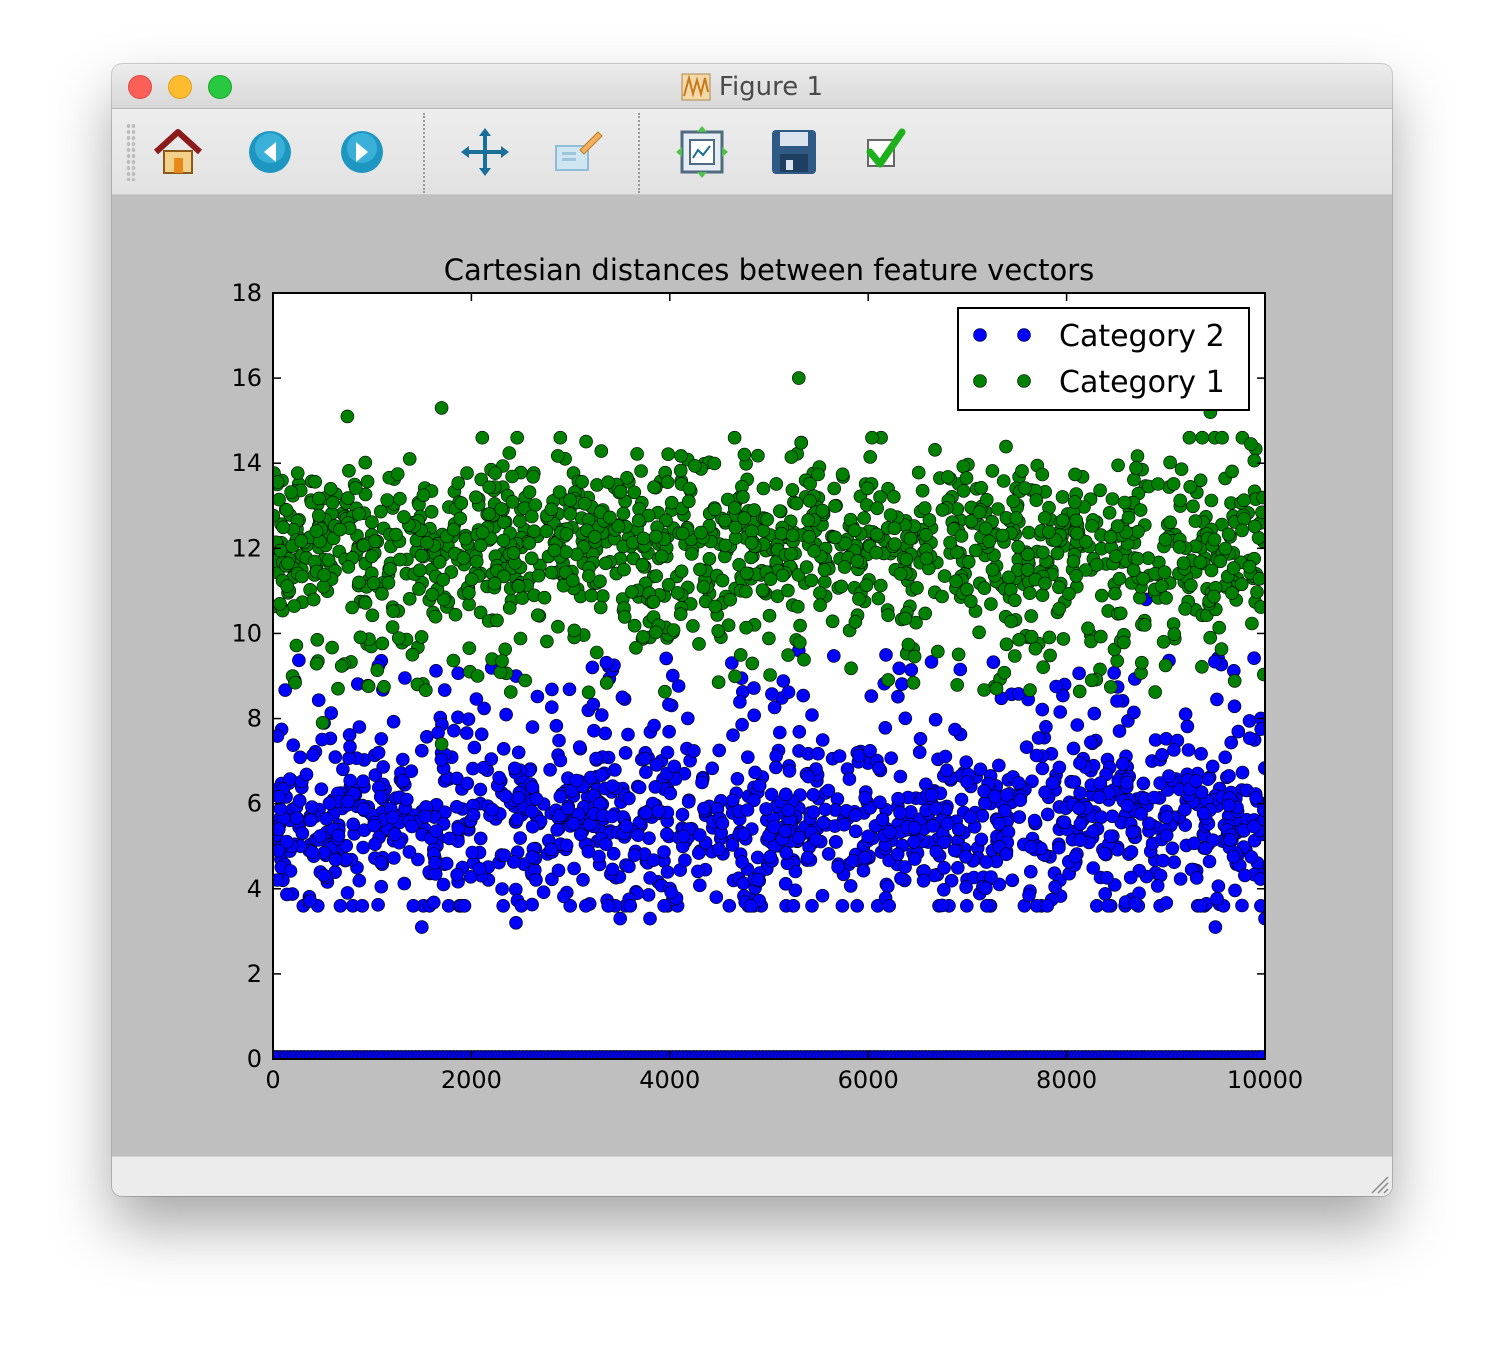 Image resolution: width=1504 pixels, height=1356 pixels. Describe the element at coordinates (794, 152) in the screenshot. I see `save-button` at that location.